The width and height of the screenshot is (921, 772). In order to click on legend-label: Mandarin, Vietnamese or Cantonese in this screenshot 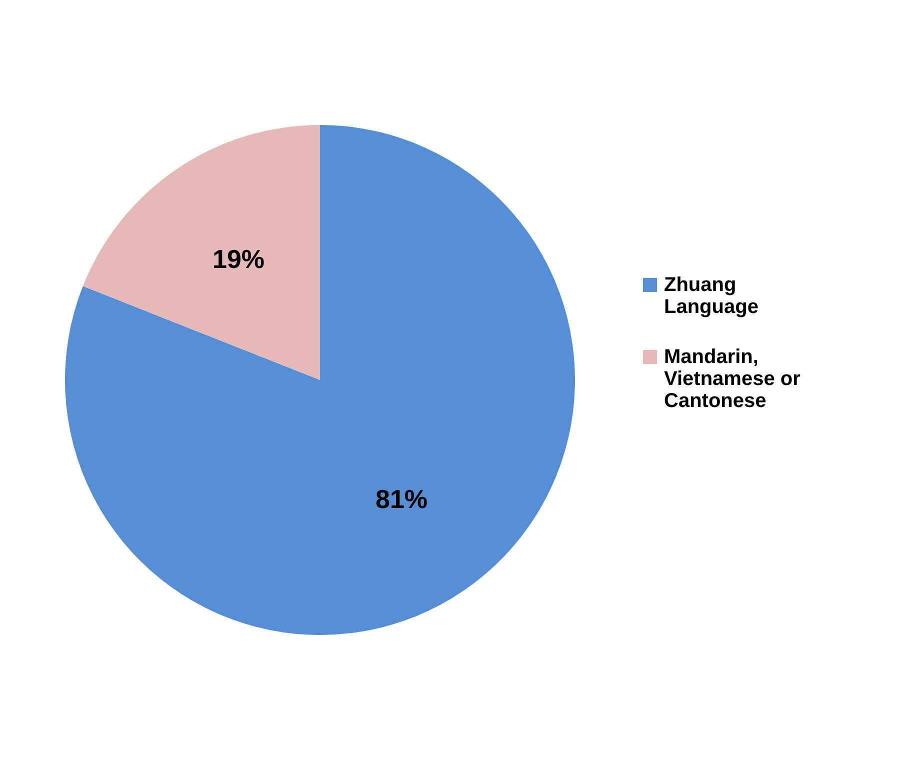, I will do `click(732, 379)`.